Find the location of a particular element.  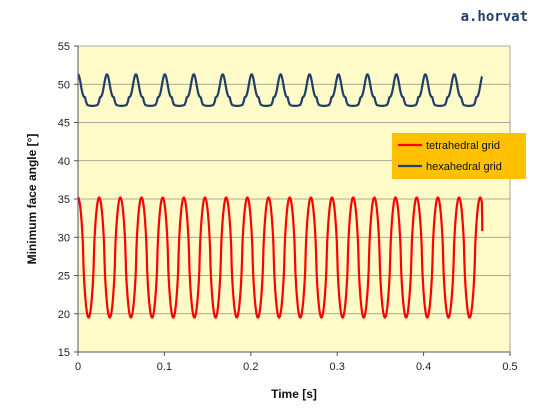

y-tick-label: 25 is located at coordinates (64, 277).